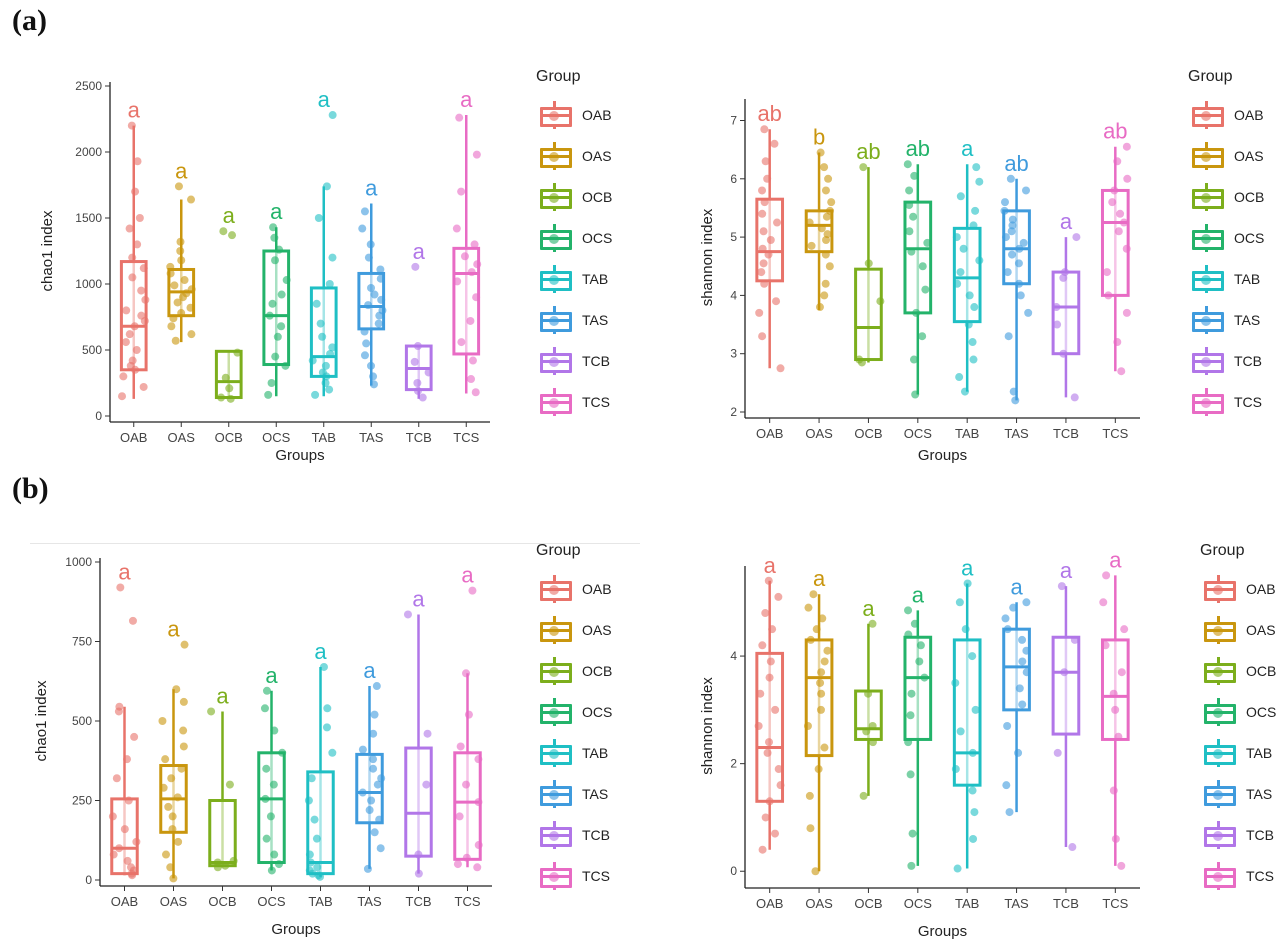 This screenshot has height=944, width=1286. Describe the element at coordinates (733, 237) in the screenshot. I see `y-tick-label: 5` at that location.